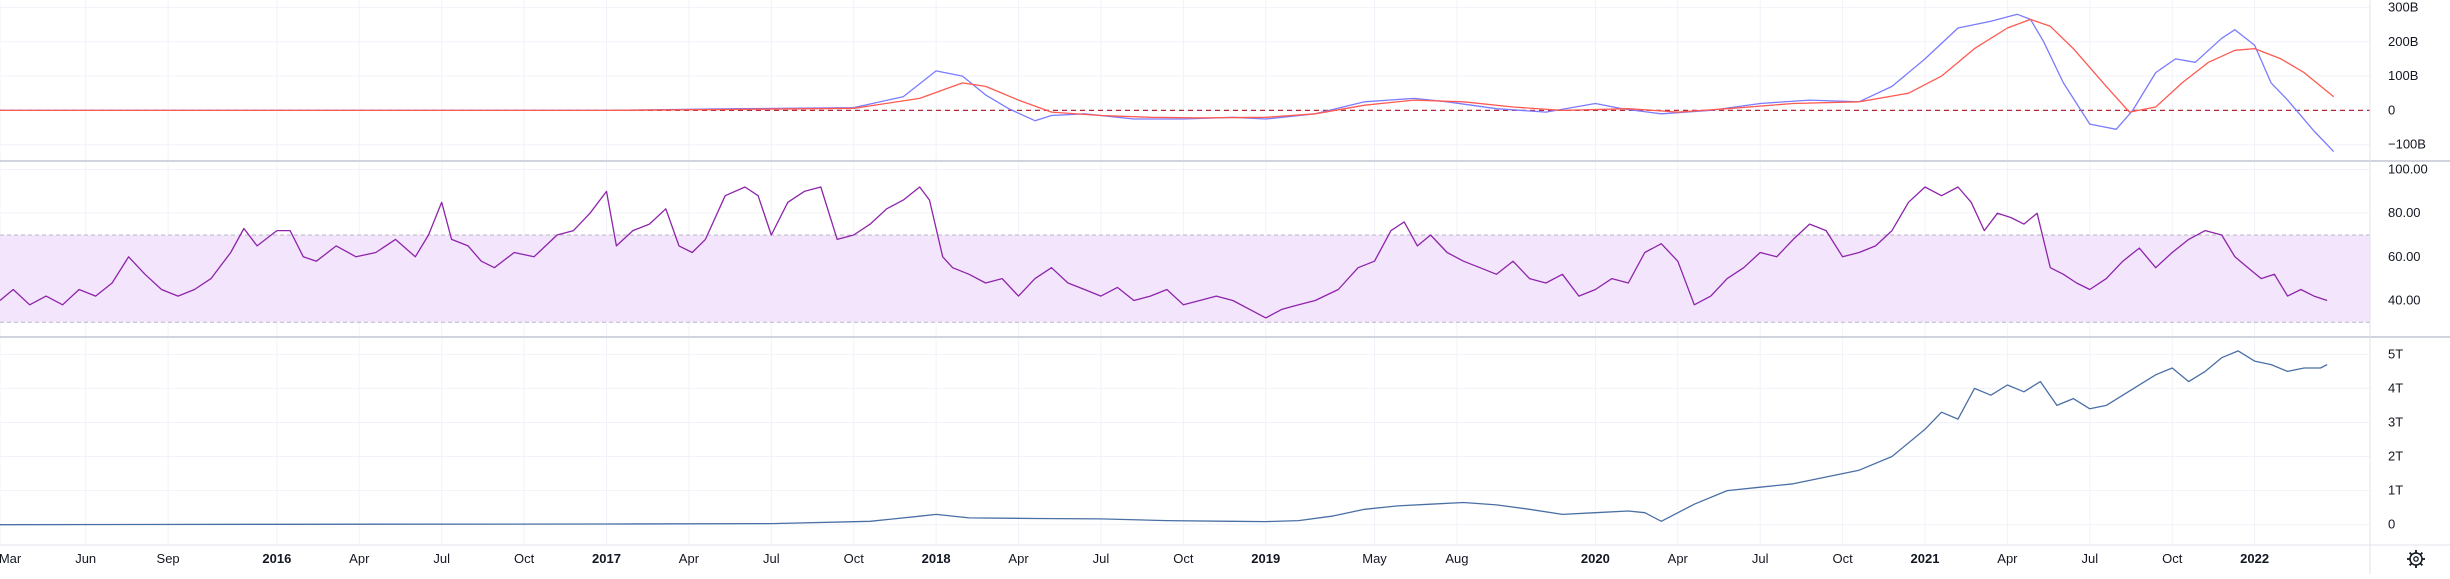 The width and height of the screenshot is (2450, 579). I want to click on time-tick-label: 2016, so click(276, 558).